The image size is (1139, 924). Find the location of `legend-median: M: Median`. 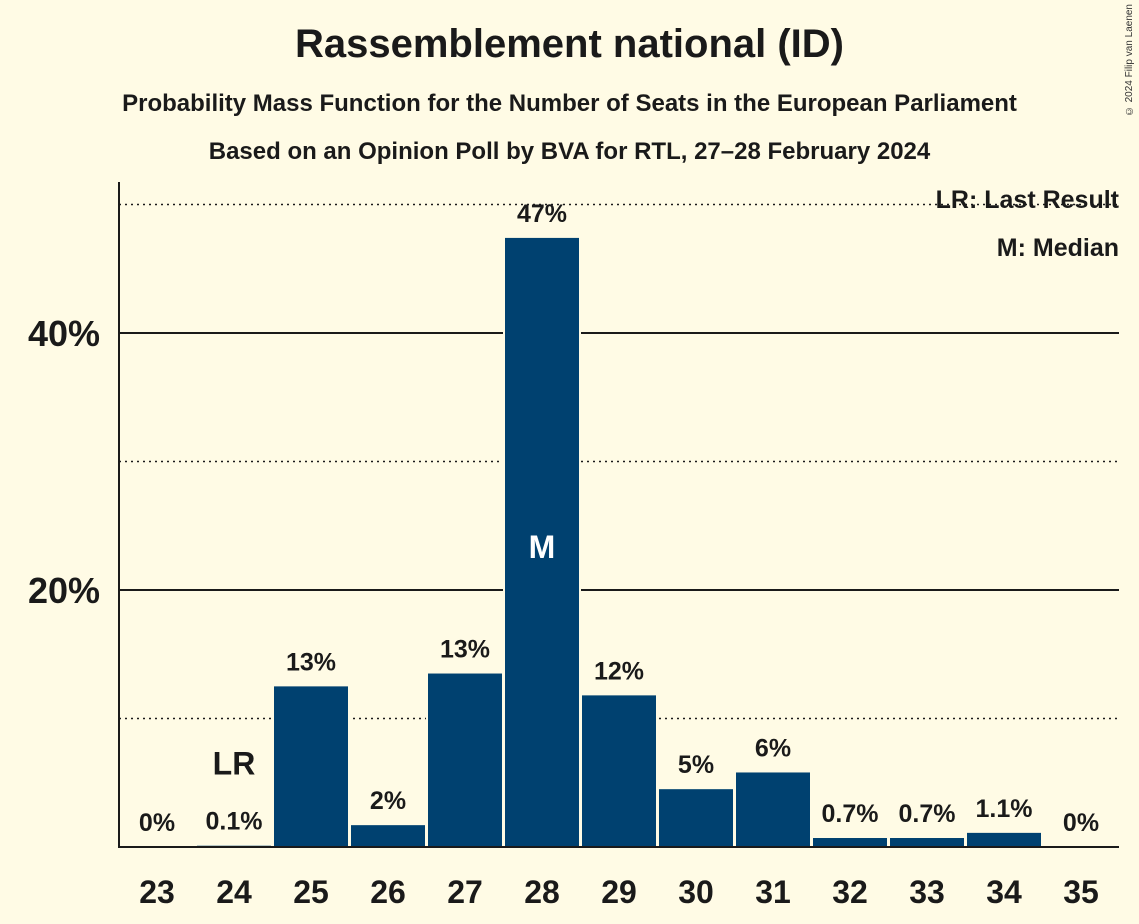

legend-median: M: Median is located at coordinates (1057, 248).